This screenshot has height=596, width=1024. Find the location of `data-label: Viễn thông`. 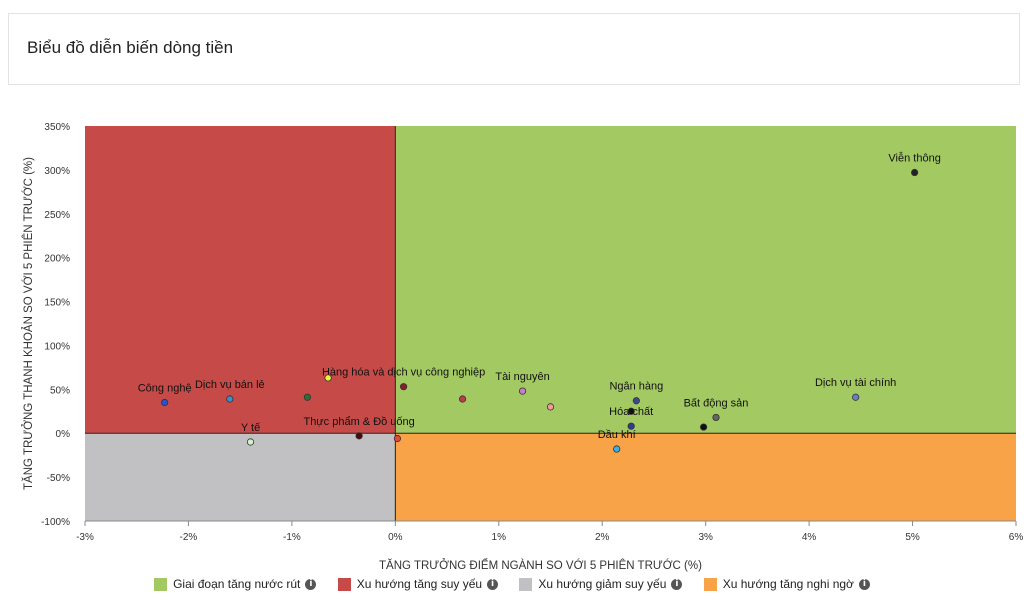

data-label: Viễn thông is located at coordinates (914, 158).